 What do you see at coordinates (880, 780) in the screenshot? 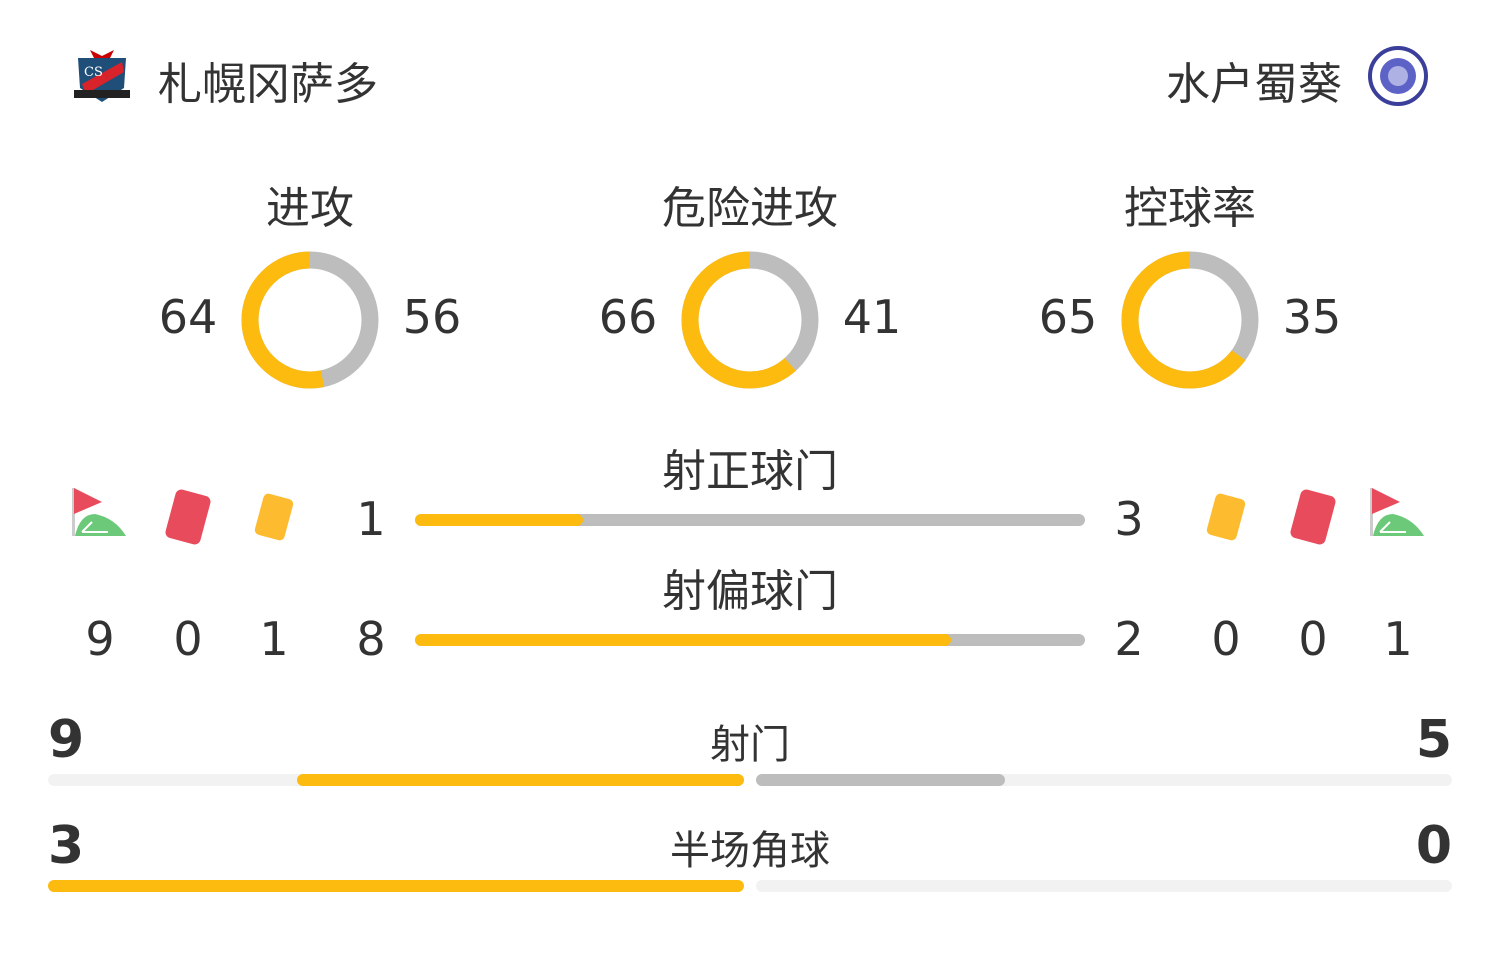
I see `split-bar-away-fill` at bounding box center [880, 780].